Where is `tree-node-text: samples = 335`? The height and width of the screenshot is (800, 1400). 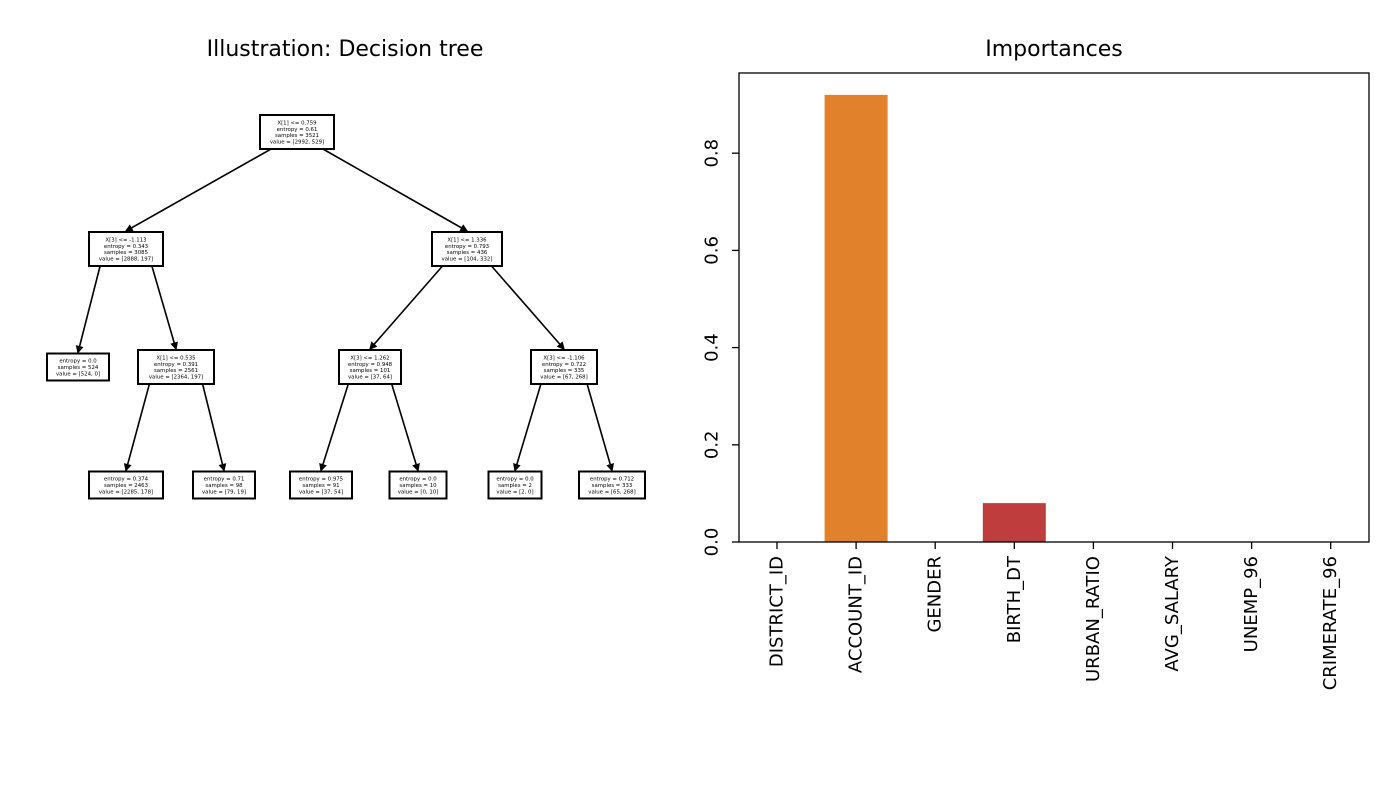 tree-node-text: samples = 335 is located at coordinates (564, 371).